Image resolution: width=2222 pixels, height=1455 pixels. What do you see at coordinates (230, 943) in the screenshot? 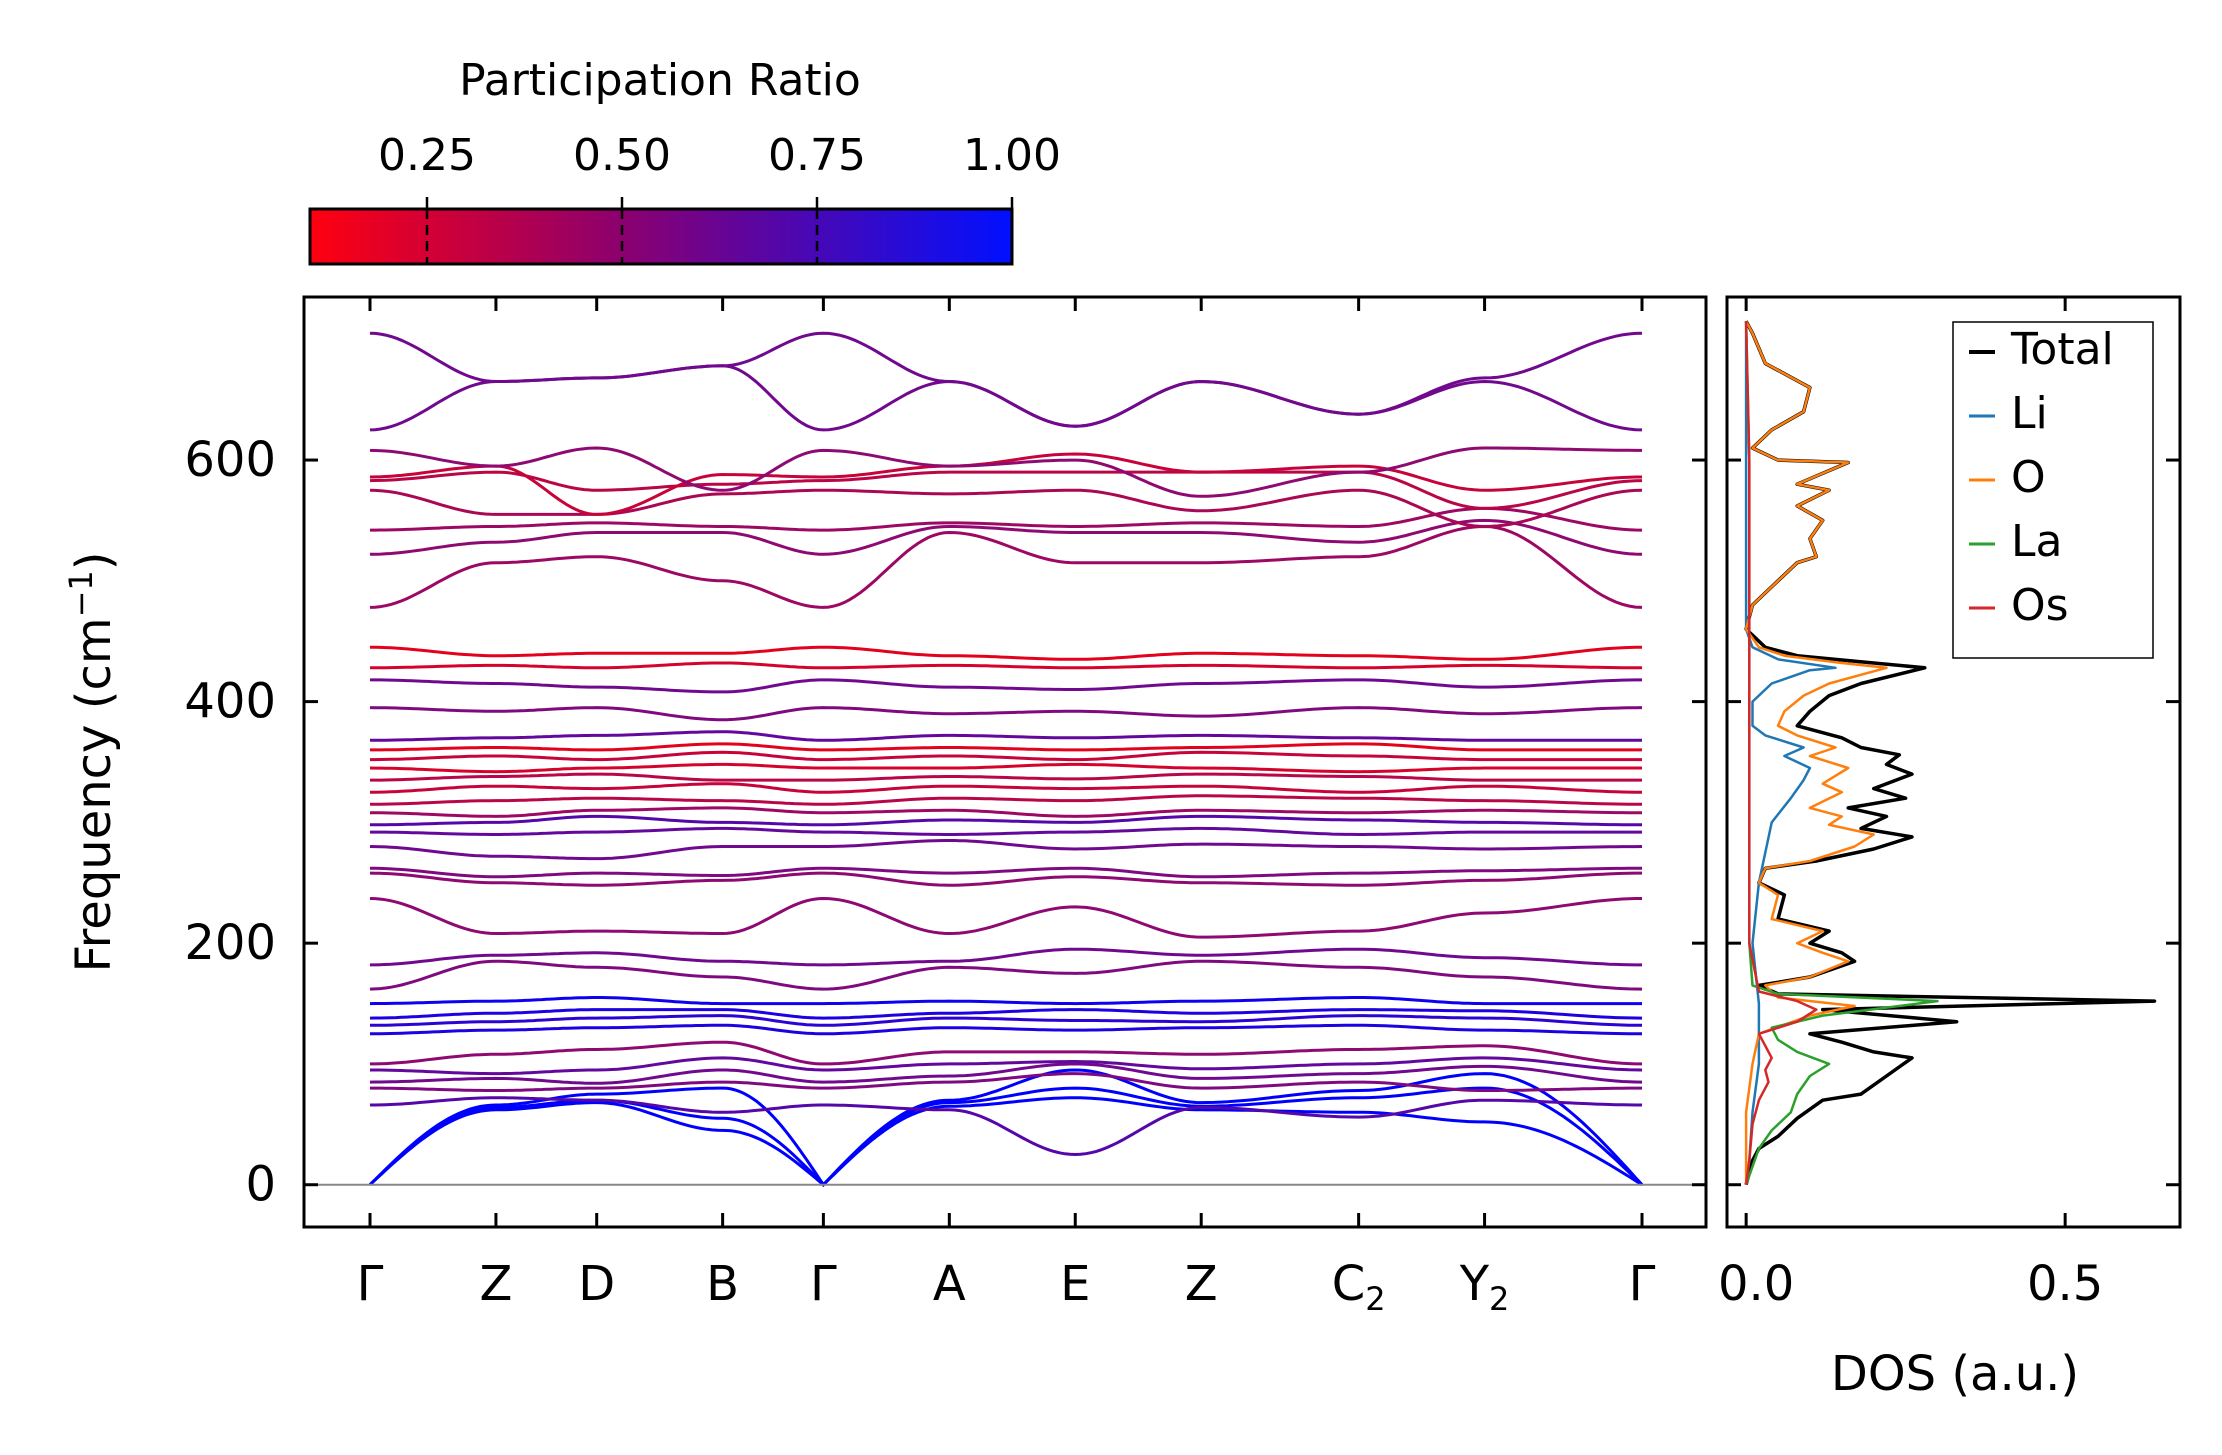
I see `y-tick-label: 200` at bounding box center [230, 943].